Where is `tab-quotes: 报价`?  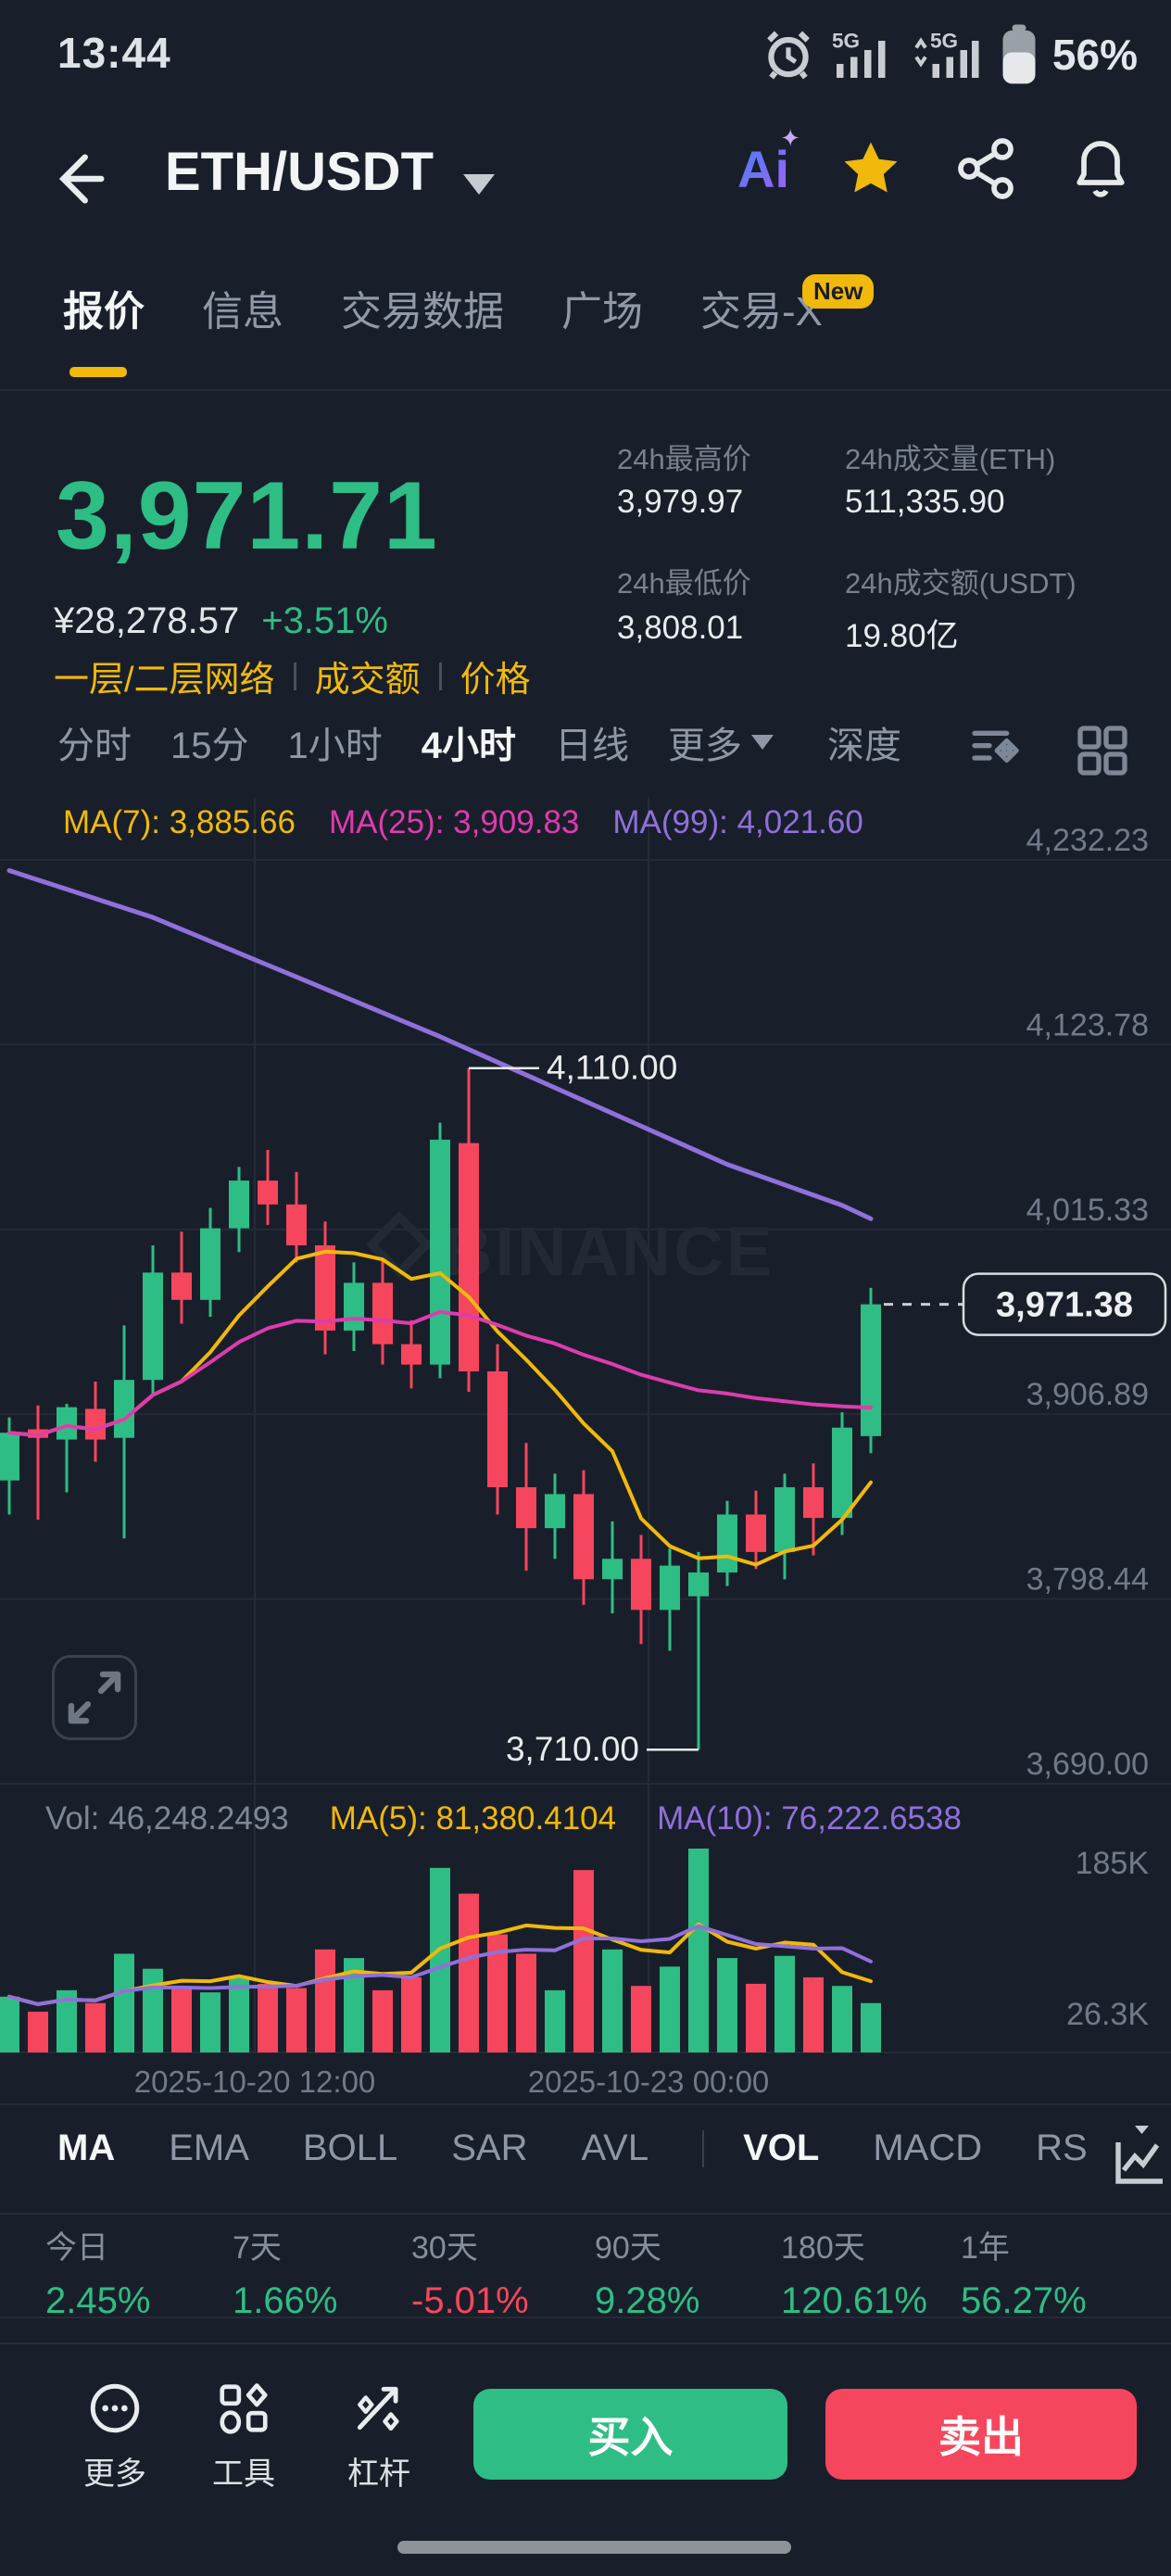 tab-quotes: 报价 is located at coordinates (104, 312).